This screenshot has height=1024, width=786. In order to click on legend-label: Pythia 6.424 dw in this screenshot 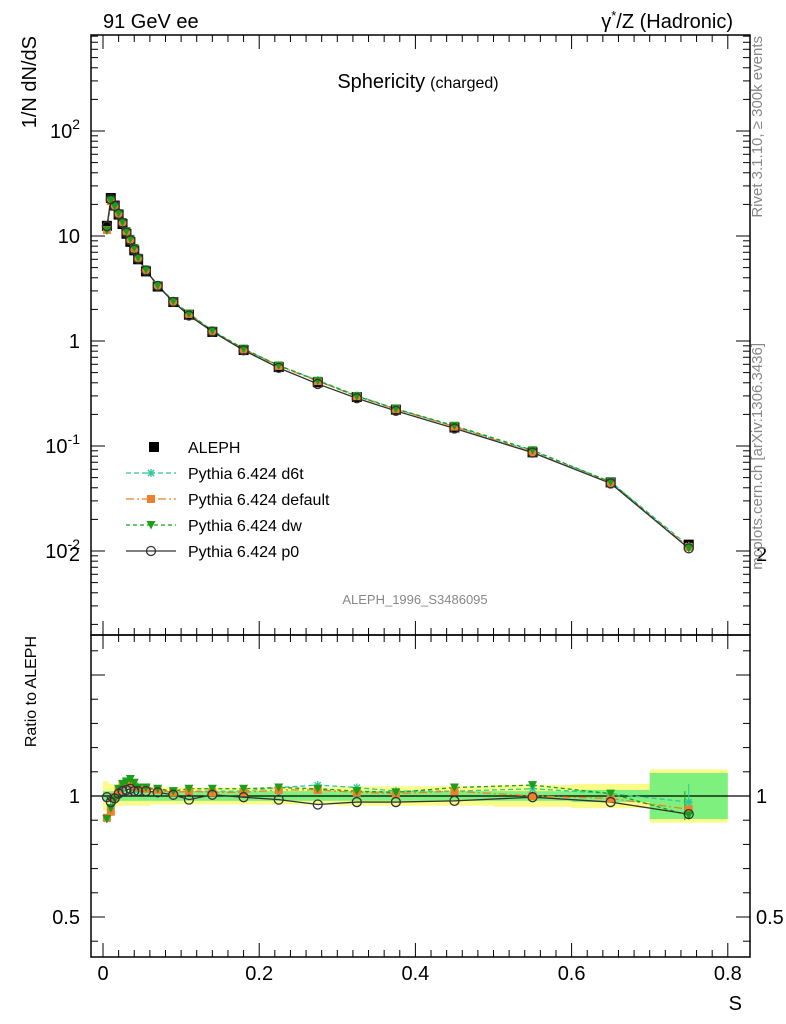, I will do `click(245, 526)`.